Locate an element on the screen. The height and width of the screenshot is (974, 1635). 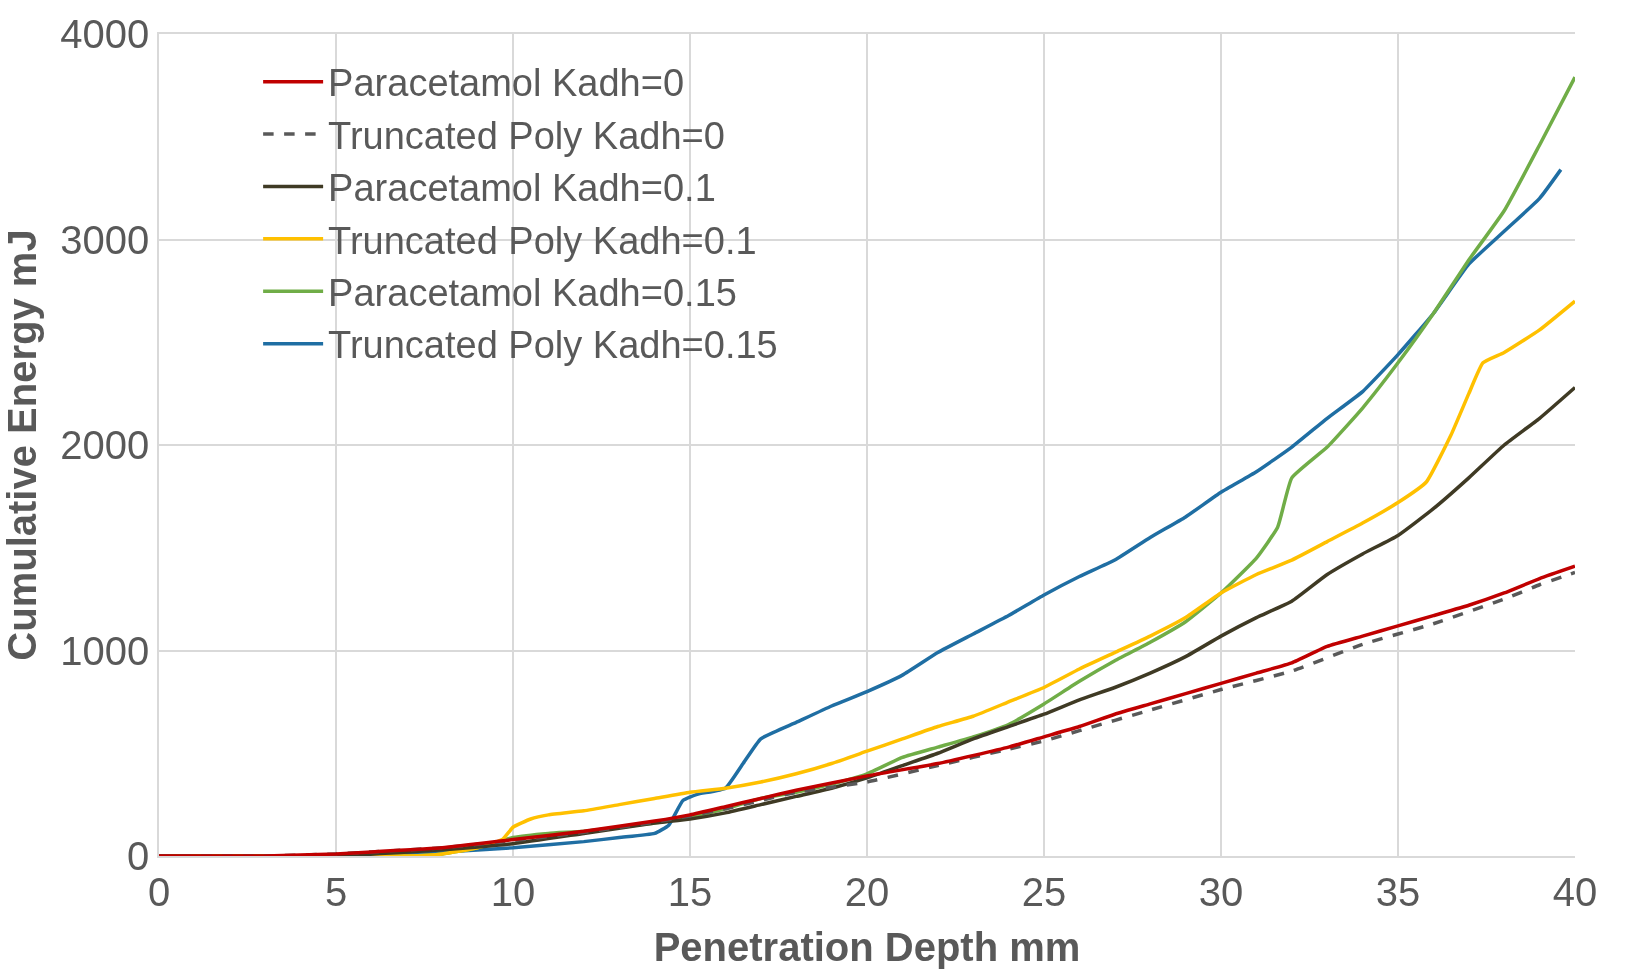
y-axis-title: Cumulative Energy mJ is located at coordinates (22, 445).